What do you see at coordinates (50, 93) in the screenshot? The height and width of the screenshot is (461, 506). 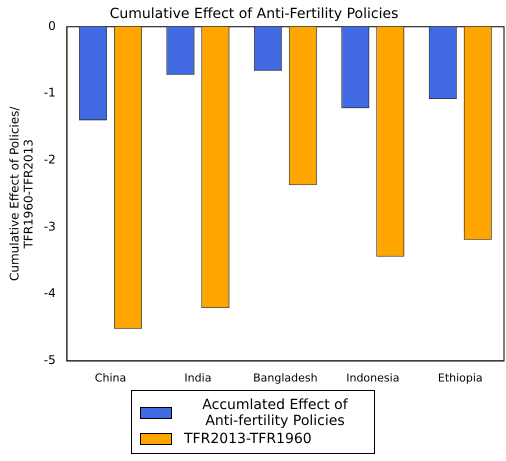 I see `y-tick-label: -1` at bounding box center [50, 93].